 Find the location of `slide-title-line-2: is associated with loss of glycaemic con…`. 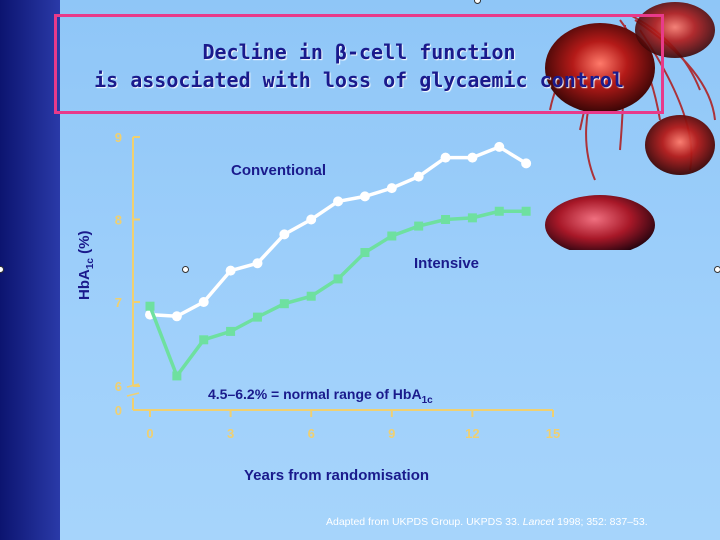

slide-title-line-2: is associated with loss of glycaemic con… is located at coordinates (359, 80).